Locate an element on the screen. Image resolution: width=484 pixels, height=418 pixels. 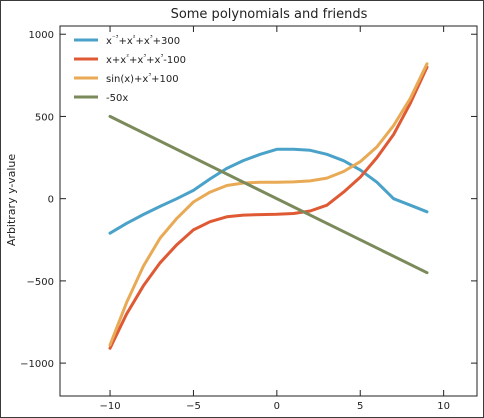
chart-title: Some polynomials and friends is located at coordinates (269, 14).